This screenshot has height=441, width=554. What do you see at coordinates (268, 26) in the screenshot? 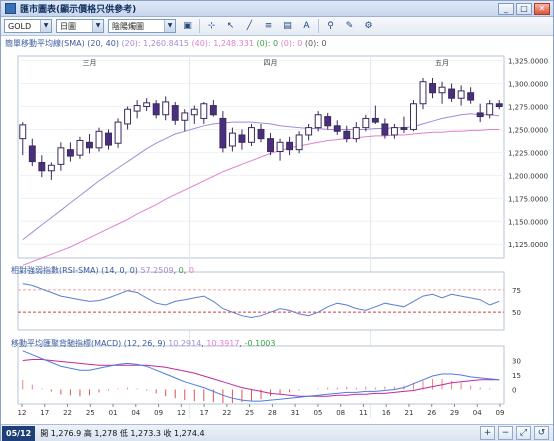
I see `fibonacci-icon: ≡` at bounding box center [268, 26].